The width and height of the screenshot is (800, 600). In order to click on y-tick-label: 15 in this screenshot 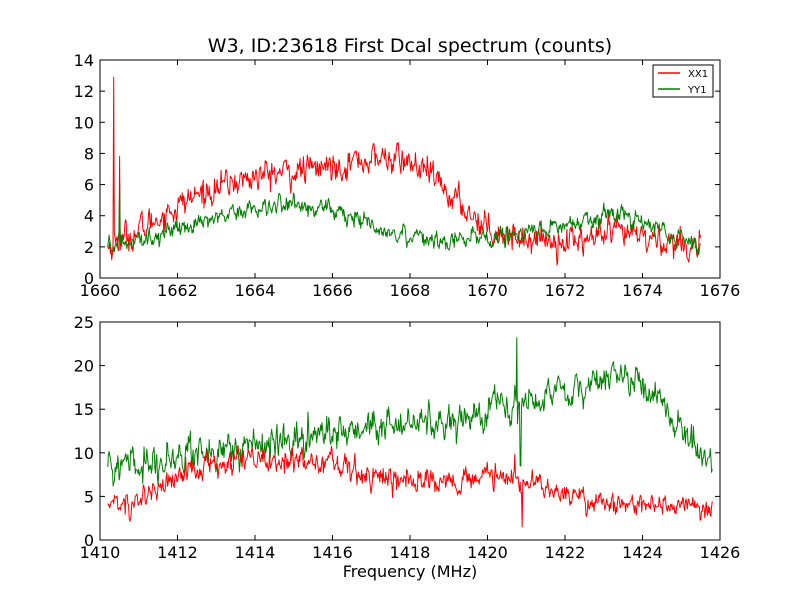, I will do `click(84, 409)`.